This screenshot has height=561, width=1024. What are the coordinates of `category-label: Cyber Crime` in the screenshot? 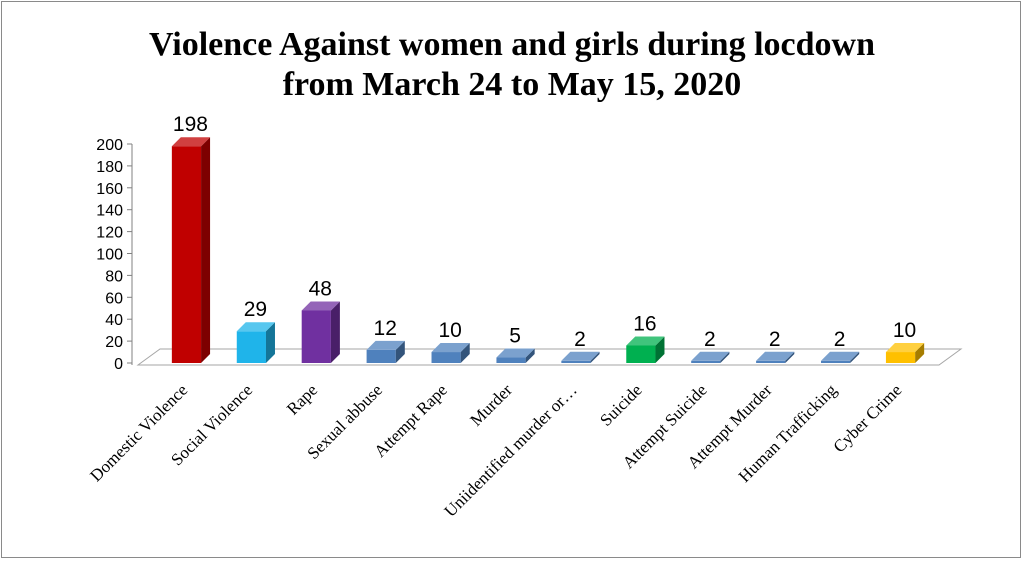 It's located at (867, 418).